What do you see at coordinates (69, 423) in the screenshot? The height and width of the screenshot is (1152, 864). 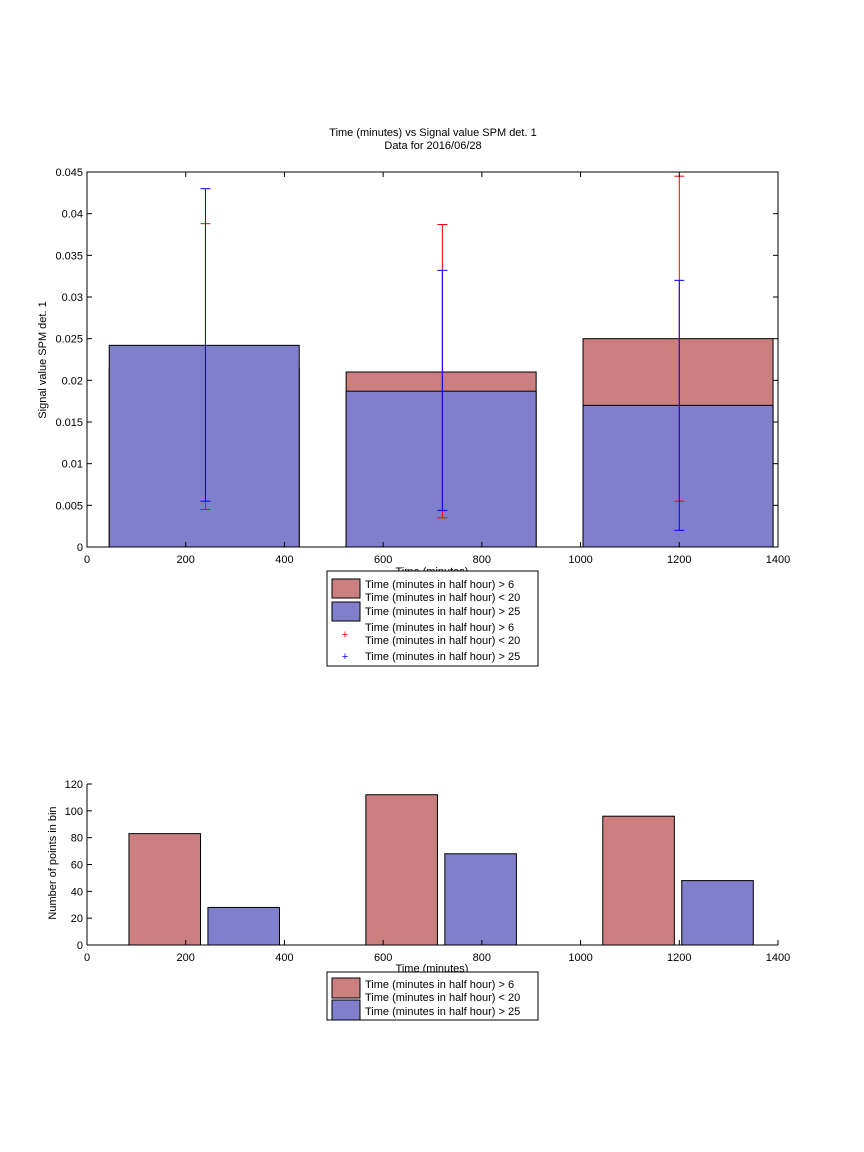 I see `y-tick-label: 0.015` at bounding box center [69, 423].